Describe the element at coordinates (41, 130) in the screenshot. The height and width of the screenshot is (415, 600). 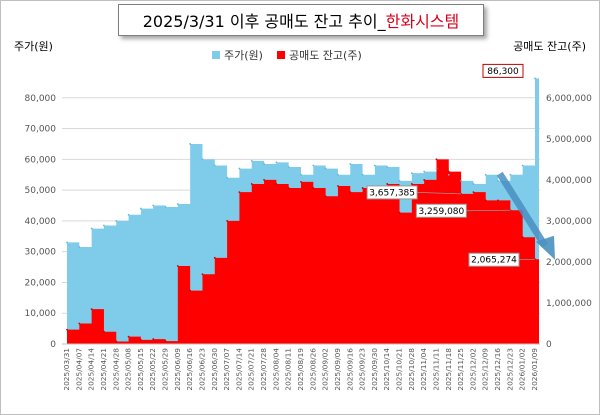
I see `left-tick-label: 70,000` at that location.